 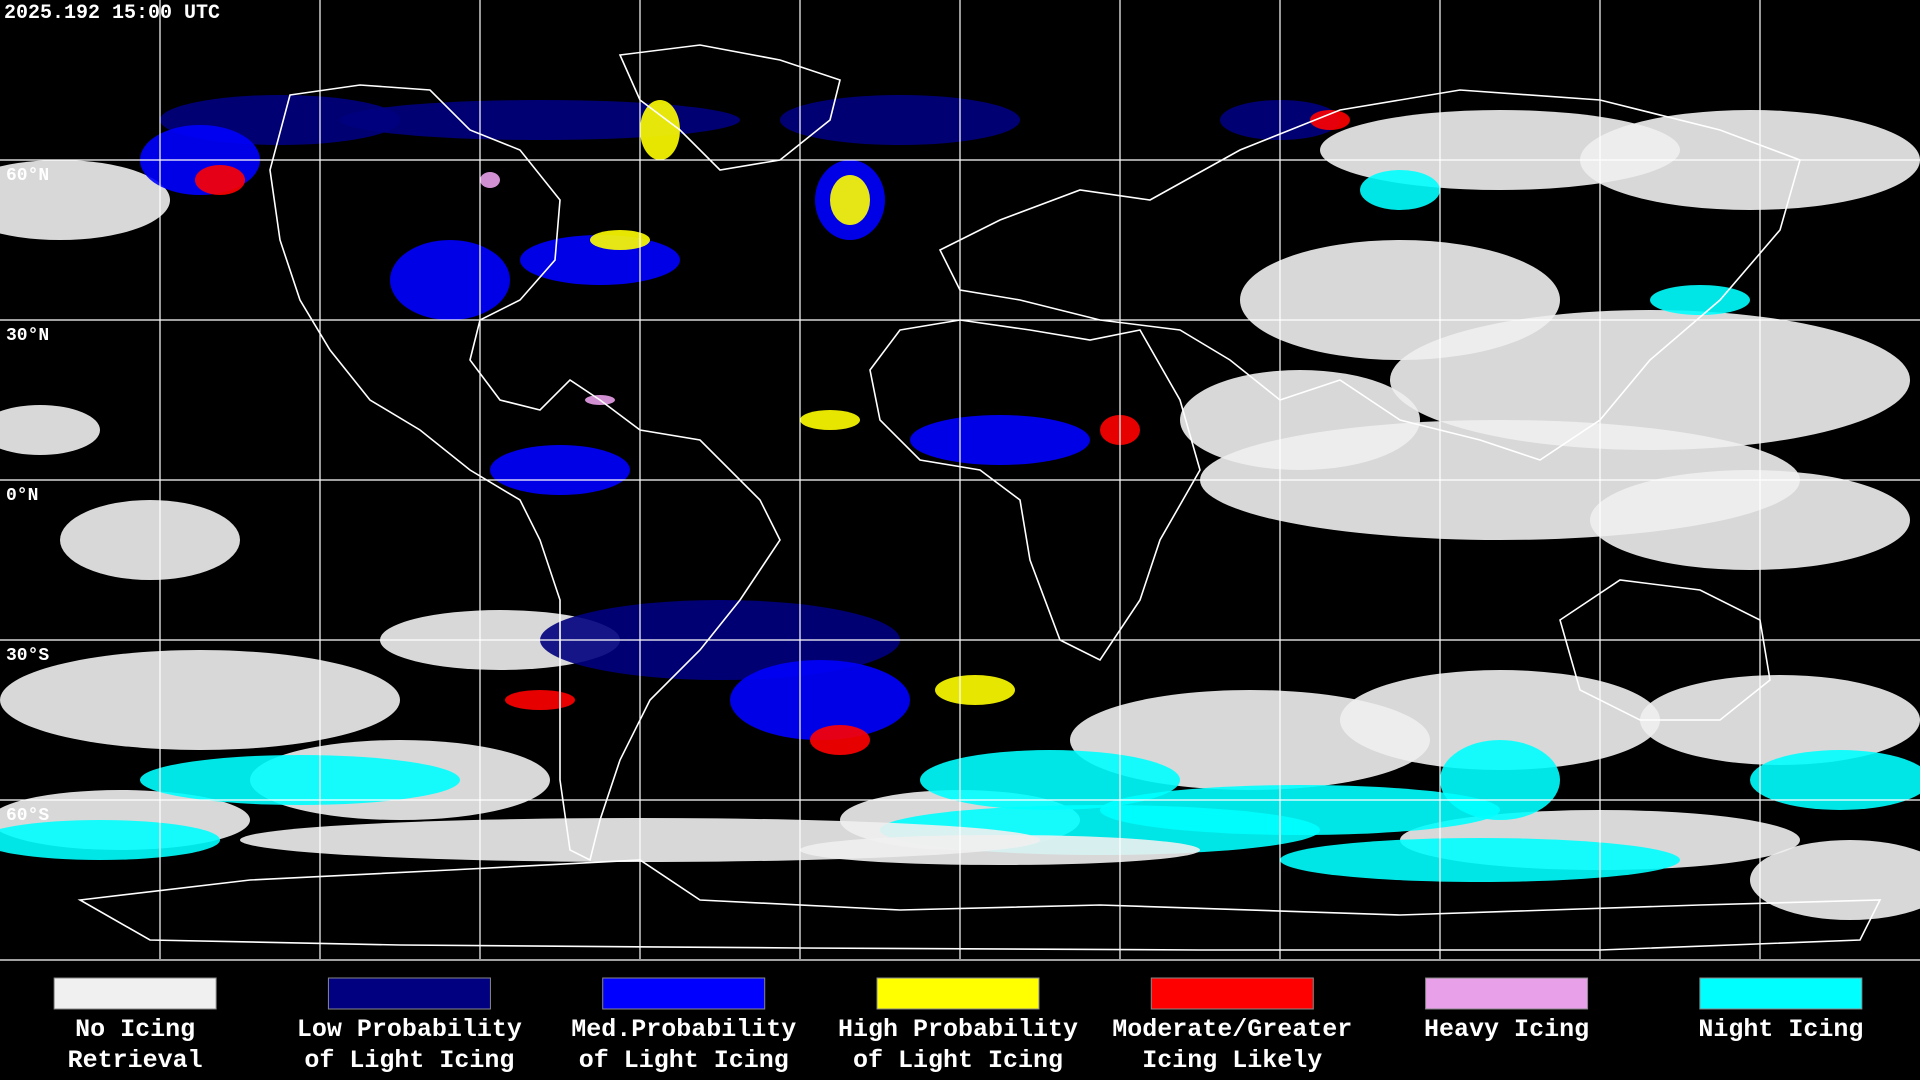 I want to click on legend-label: Retrieval, so click(x=135, y=1060).